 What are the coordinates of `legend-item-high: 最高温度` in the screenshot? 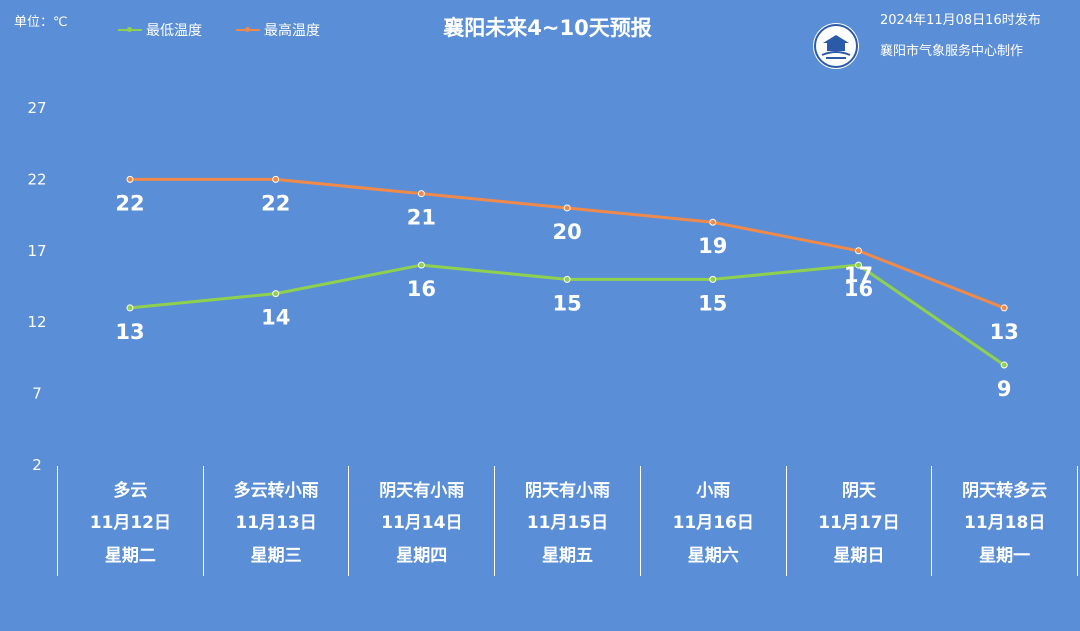 It's located at (278, 30).